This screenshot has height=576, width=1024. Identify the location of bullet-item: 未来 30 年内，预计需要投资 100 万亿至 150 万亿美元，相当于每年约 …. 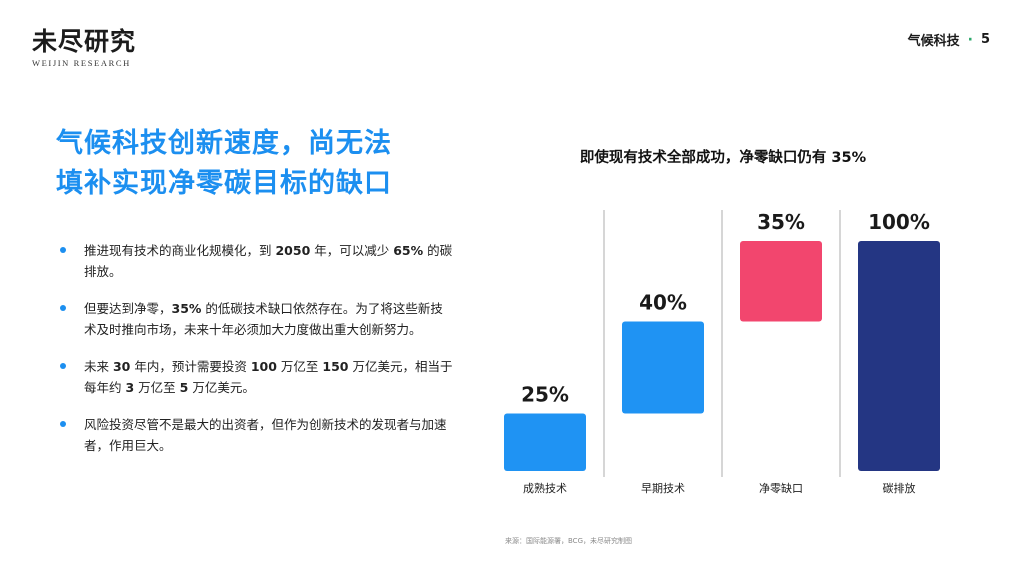
(257, 377).